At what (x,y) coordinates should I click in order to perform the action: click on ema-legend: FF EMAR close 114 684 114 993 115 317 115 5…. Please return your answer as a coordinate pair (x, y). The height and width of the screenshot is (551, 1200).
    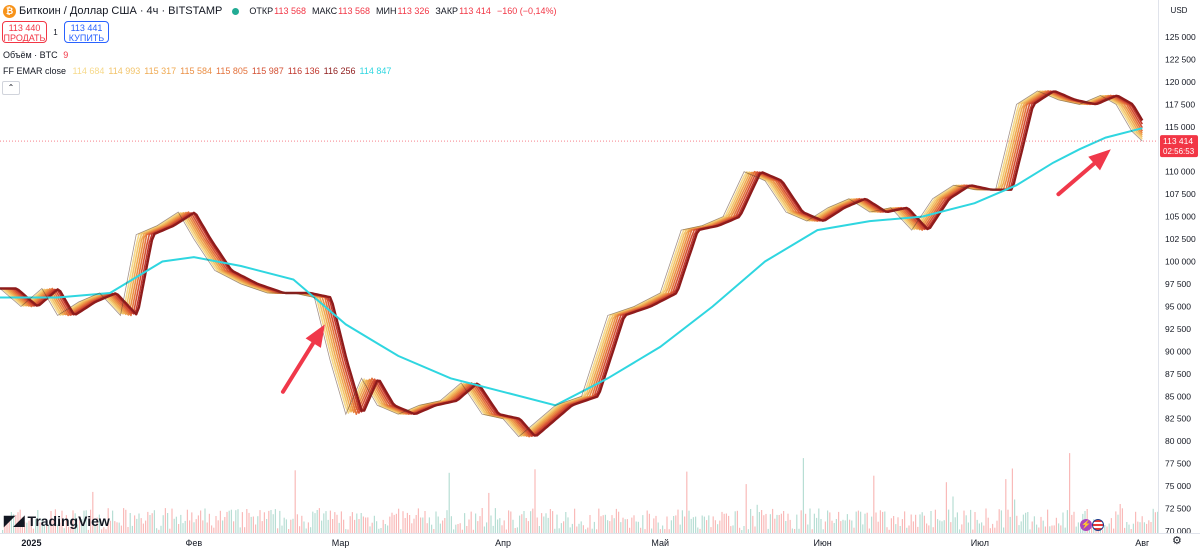
    Looking at the image, I should click on (201, 71).